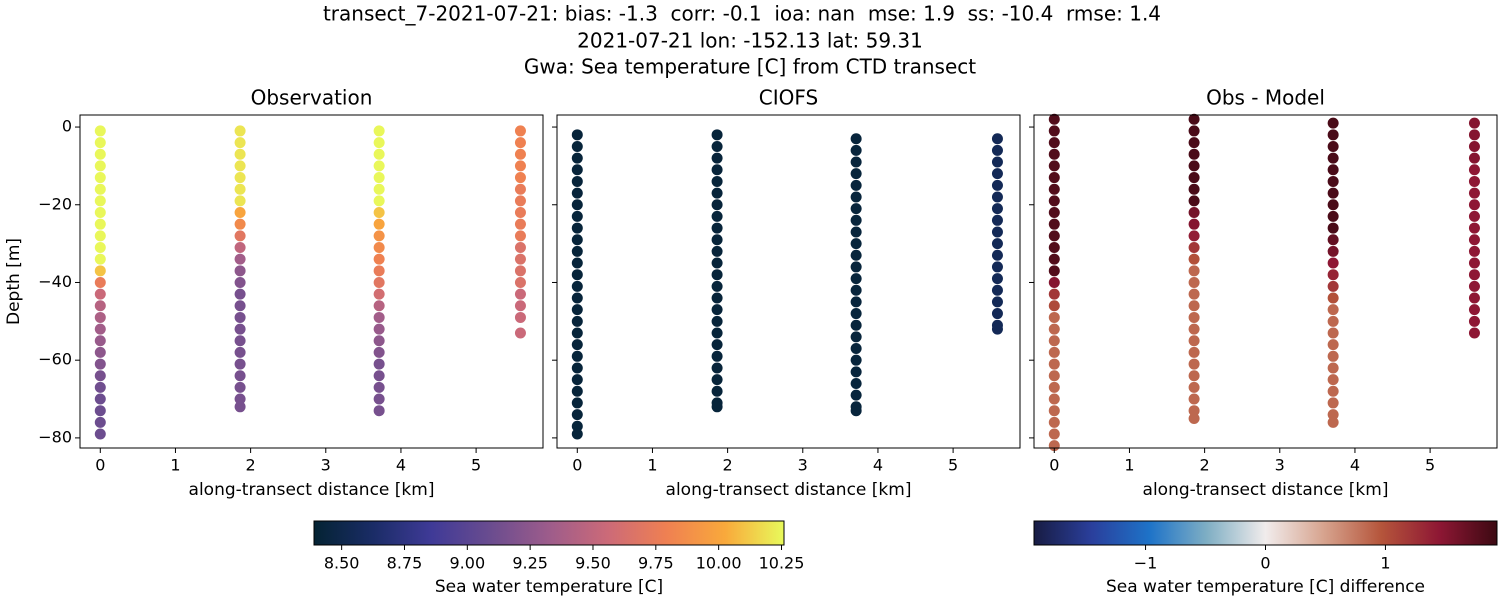  What do you see at coordinates (1205, 465) in the screenshot?
I see `x-tick-label: 2` at bounding box center [1205, 465].